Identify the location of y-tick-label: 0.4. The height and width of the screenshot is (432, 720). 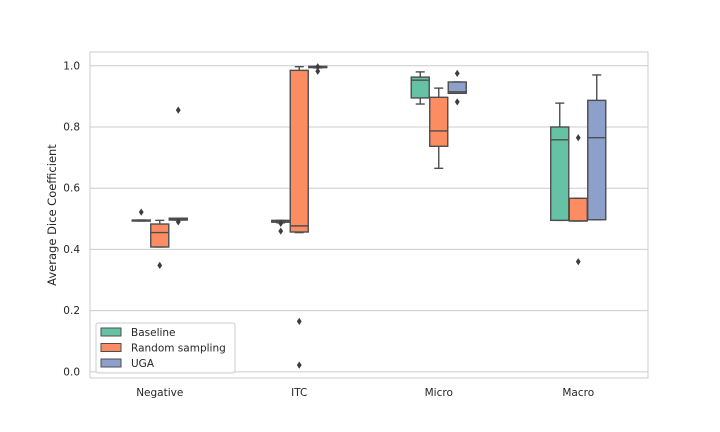
(71, 250).